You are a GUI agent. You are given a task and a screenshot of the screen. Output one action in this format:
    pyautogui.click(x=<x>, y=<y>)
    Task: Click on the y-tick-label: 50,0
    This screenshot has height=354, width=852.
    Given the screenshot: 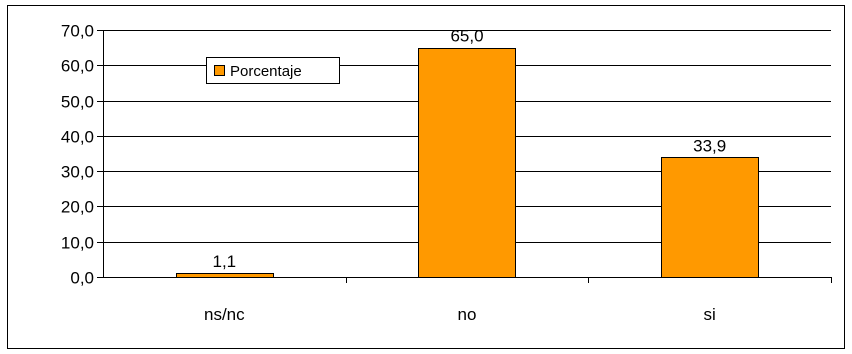 What is the action you would take?
    pyautogui.click(x=77, y=102)
    